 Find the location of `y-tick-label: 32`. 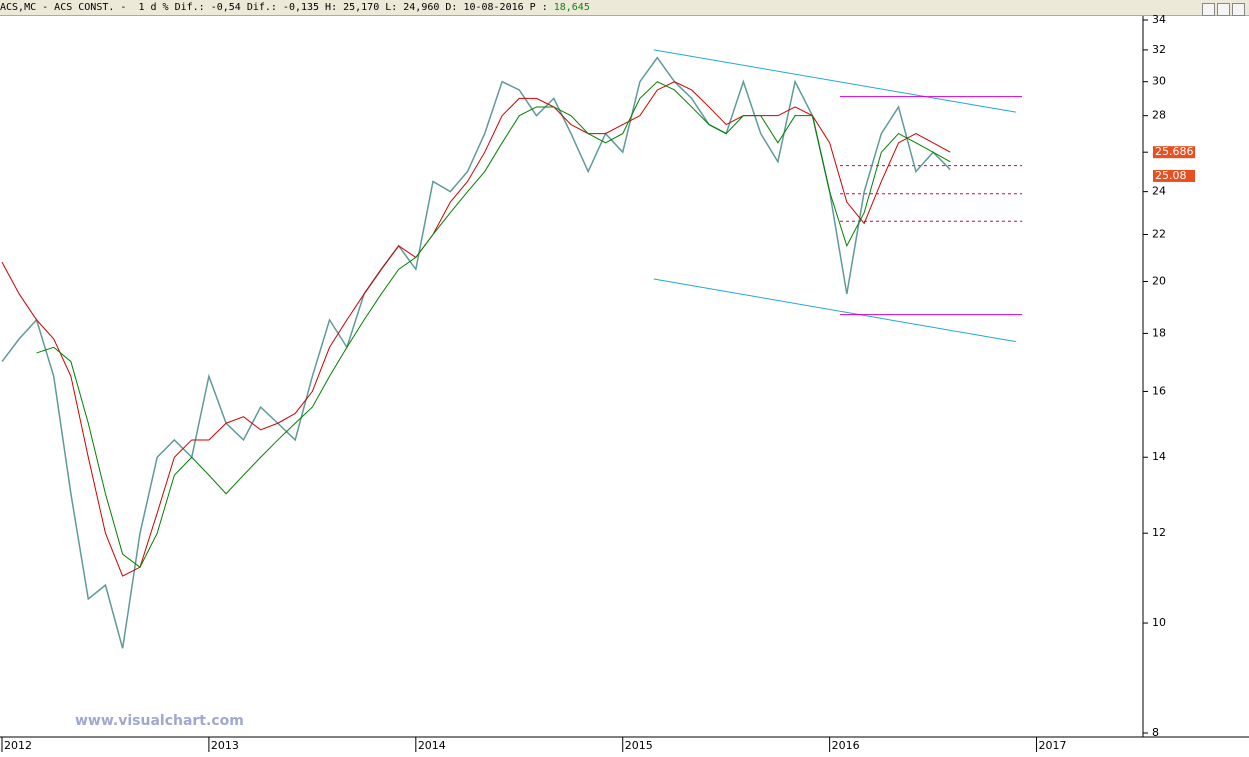

y-tick-label: 32 is located at coordinates (1159, 49).